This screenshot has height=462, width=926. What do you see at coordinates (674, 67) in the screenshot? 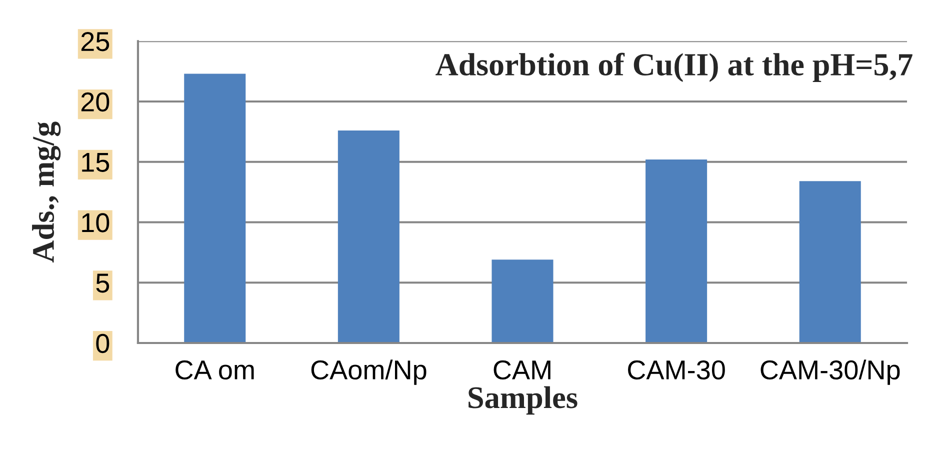
I see `chart-title: Adsorbtion of Cu(II) at the pH=5,7` at bounding box center [674, 67].